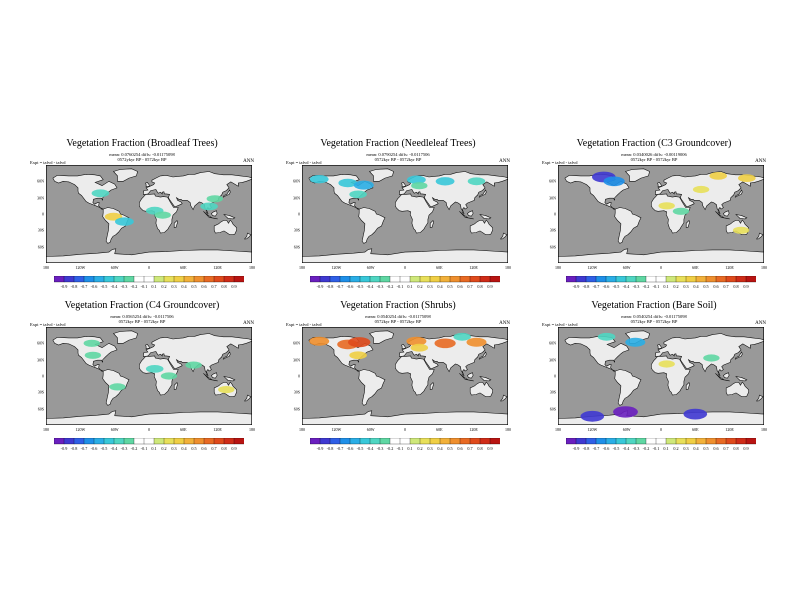 Image resolution: width=800 pixels, height=600 pixels. What do you see at coordinates (398, 305) in the screenshot?
I see `panel-title: Vegetation Fraction (Shrubs)` at bounding box center [398, 305].